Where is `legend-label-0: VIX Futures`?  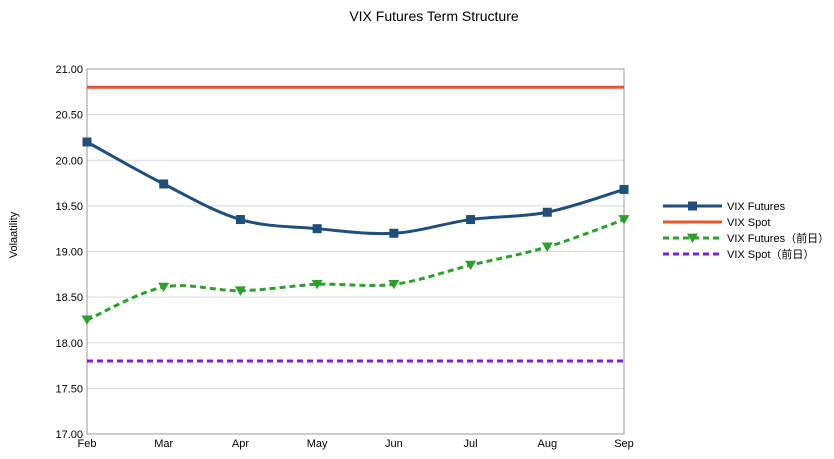 legend-label-0: VIX Futures is located at coordinates (756, 207).